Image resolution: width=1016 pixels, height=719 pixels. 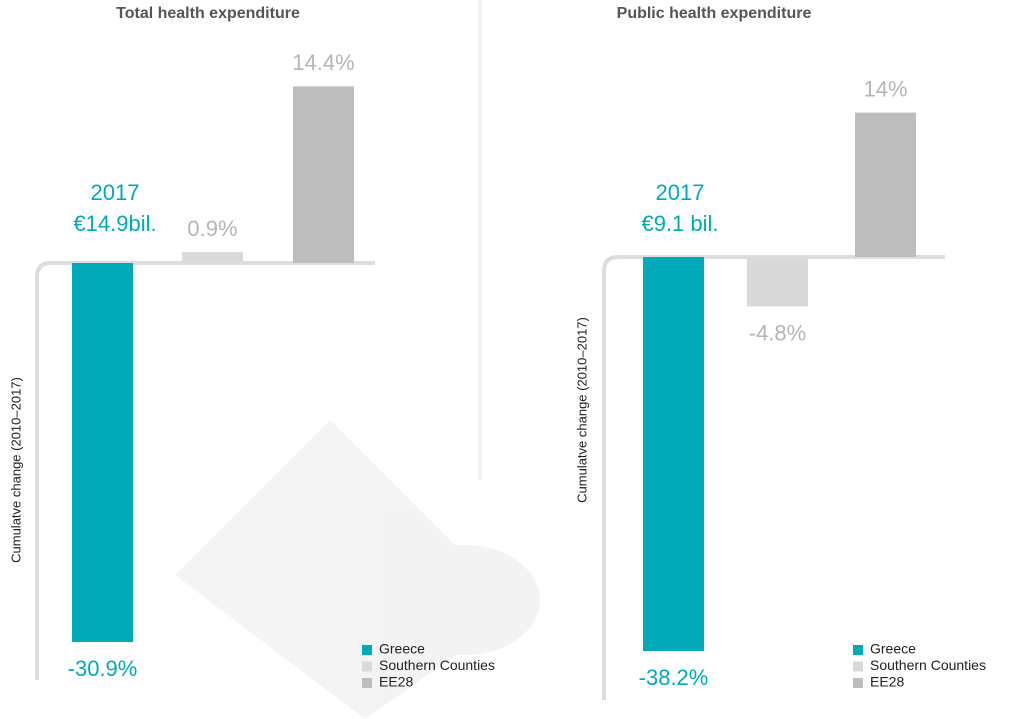 I want to click on chart-title: Public health expenditure, so click(x=714, y=13).